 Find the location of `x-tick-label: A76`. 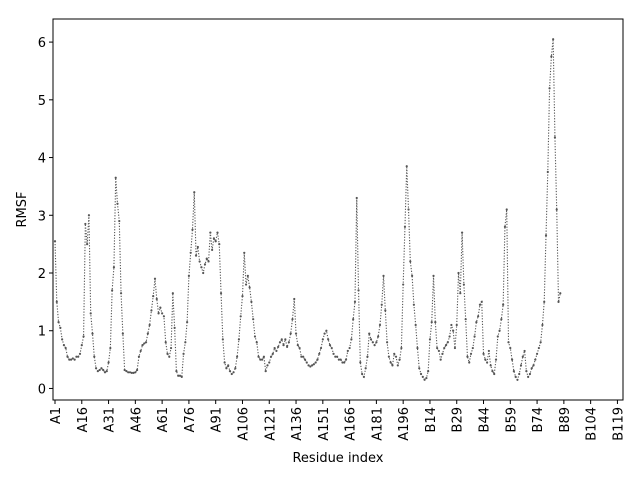

x-tick-label: A76 is located at coordinates (190, 419).